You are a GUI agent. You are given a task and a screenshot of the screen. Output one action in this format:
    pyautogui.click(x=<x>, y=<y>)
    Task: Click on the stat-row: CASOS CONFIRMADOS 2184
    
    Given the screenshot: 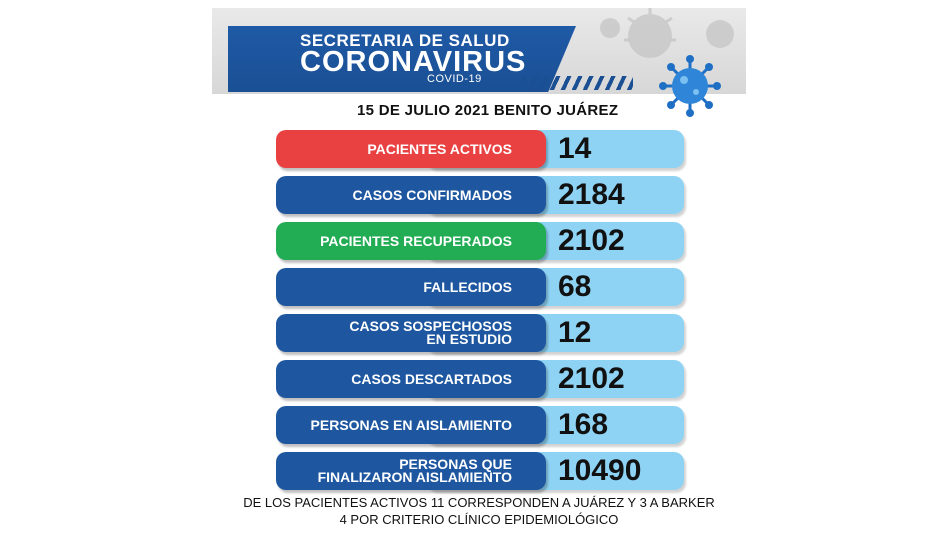 What is the action you would take?
    pyautogui.click(x=481, y=195)
    